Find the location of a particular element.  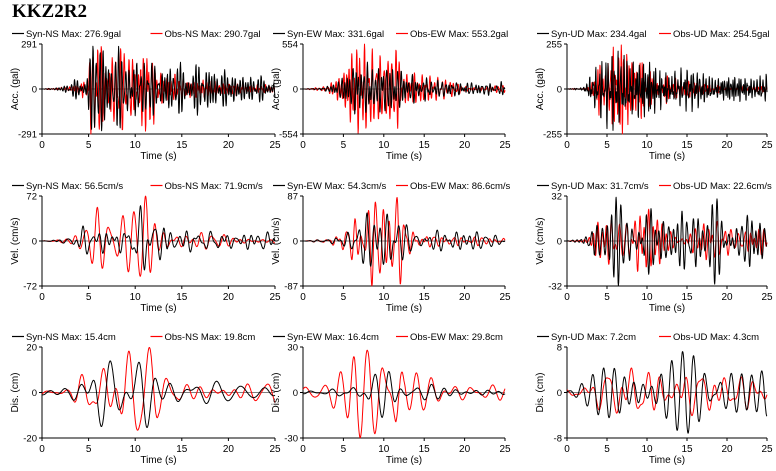

y-tick-label: 32 is located at coordinates (556, 197).